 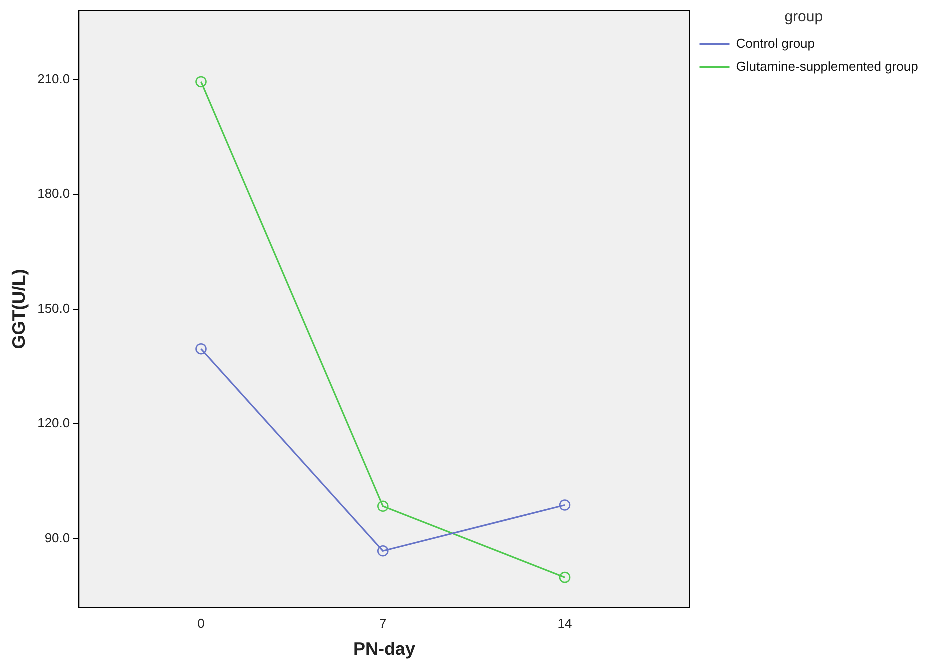 What do you see at coordinates (827, 66) in the screenshot?
I see `legend-label: Glutamine-supplemented group` at bounding box center [827, 66].